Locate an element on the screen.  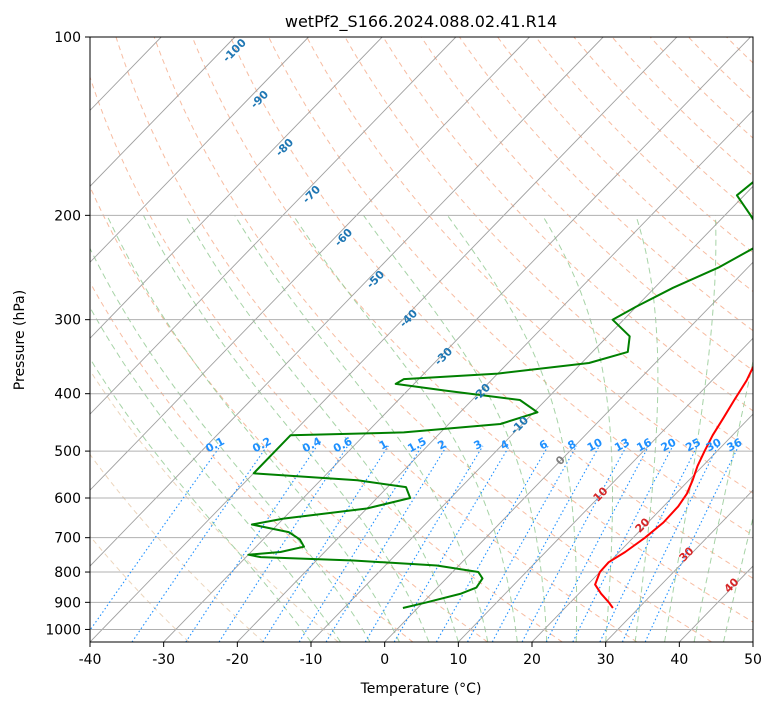
y-tick-label: 900 is located at coordinates (67, 603).